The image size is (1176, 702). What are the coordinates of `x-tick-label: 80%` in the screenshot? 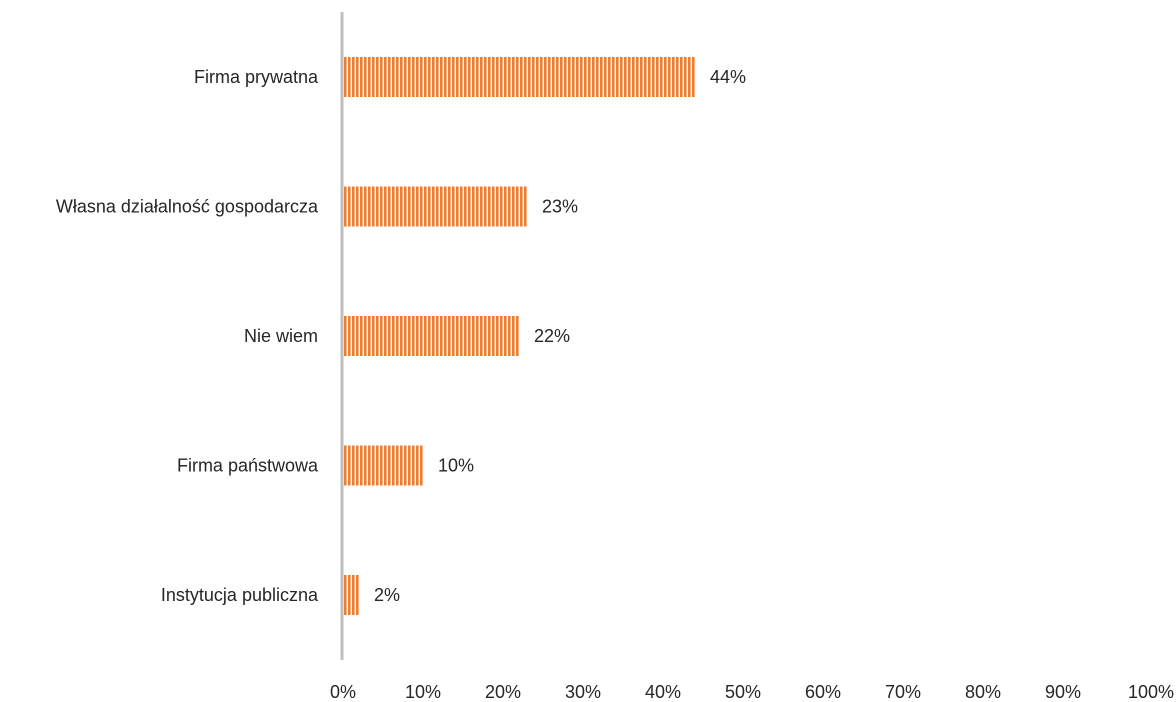 It's located at (983, 692).